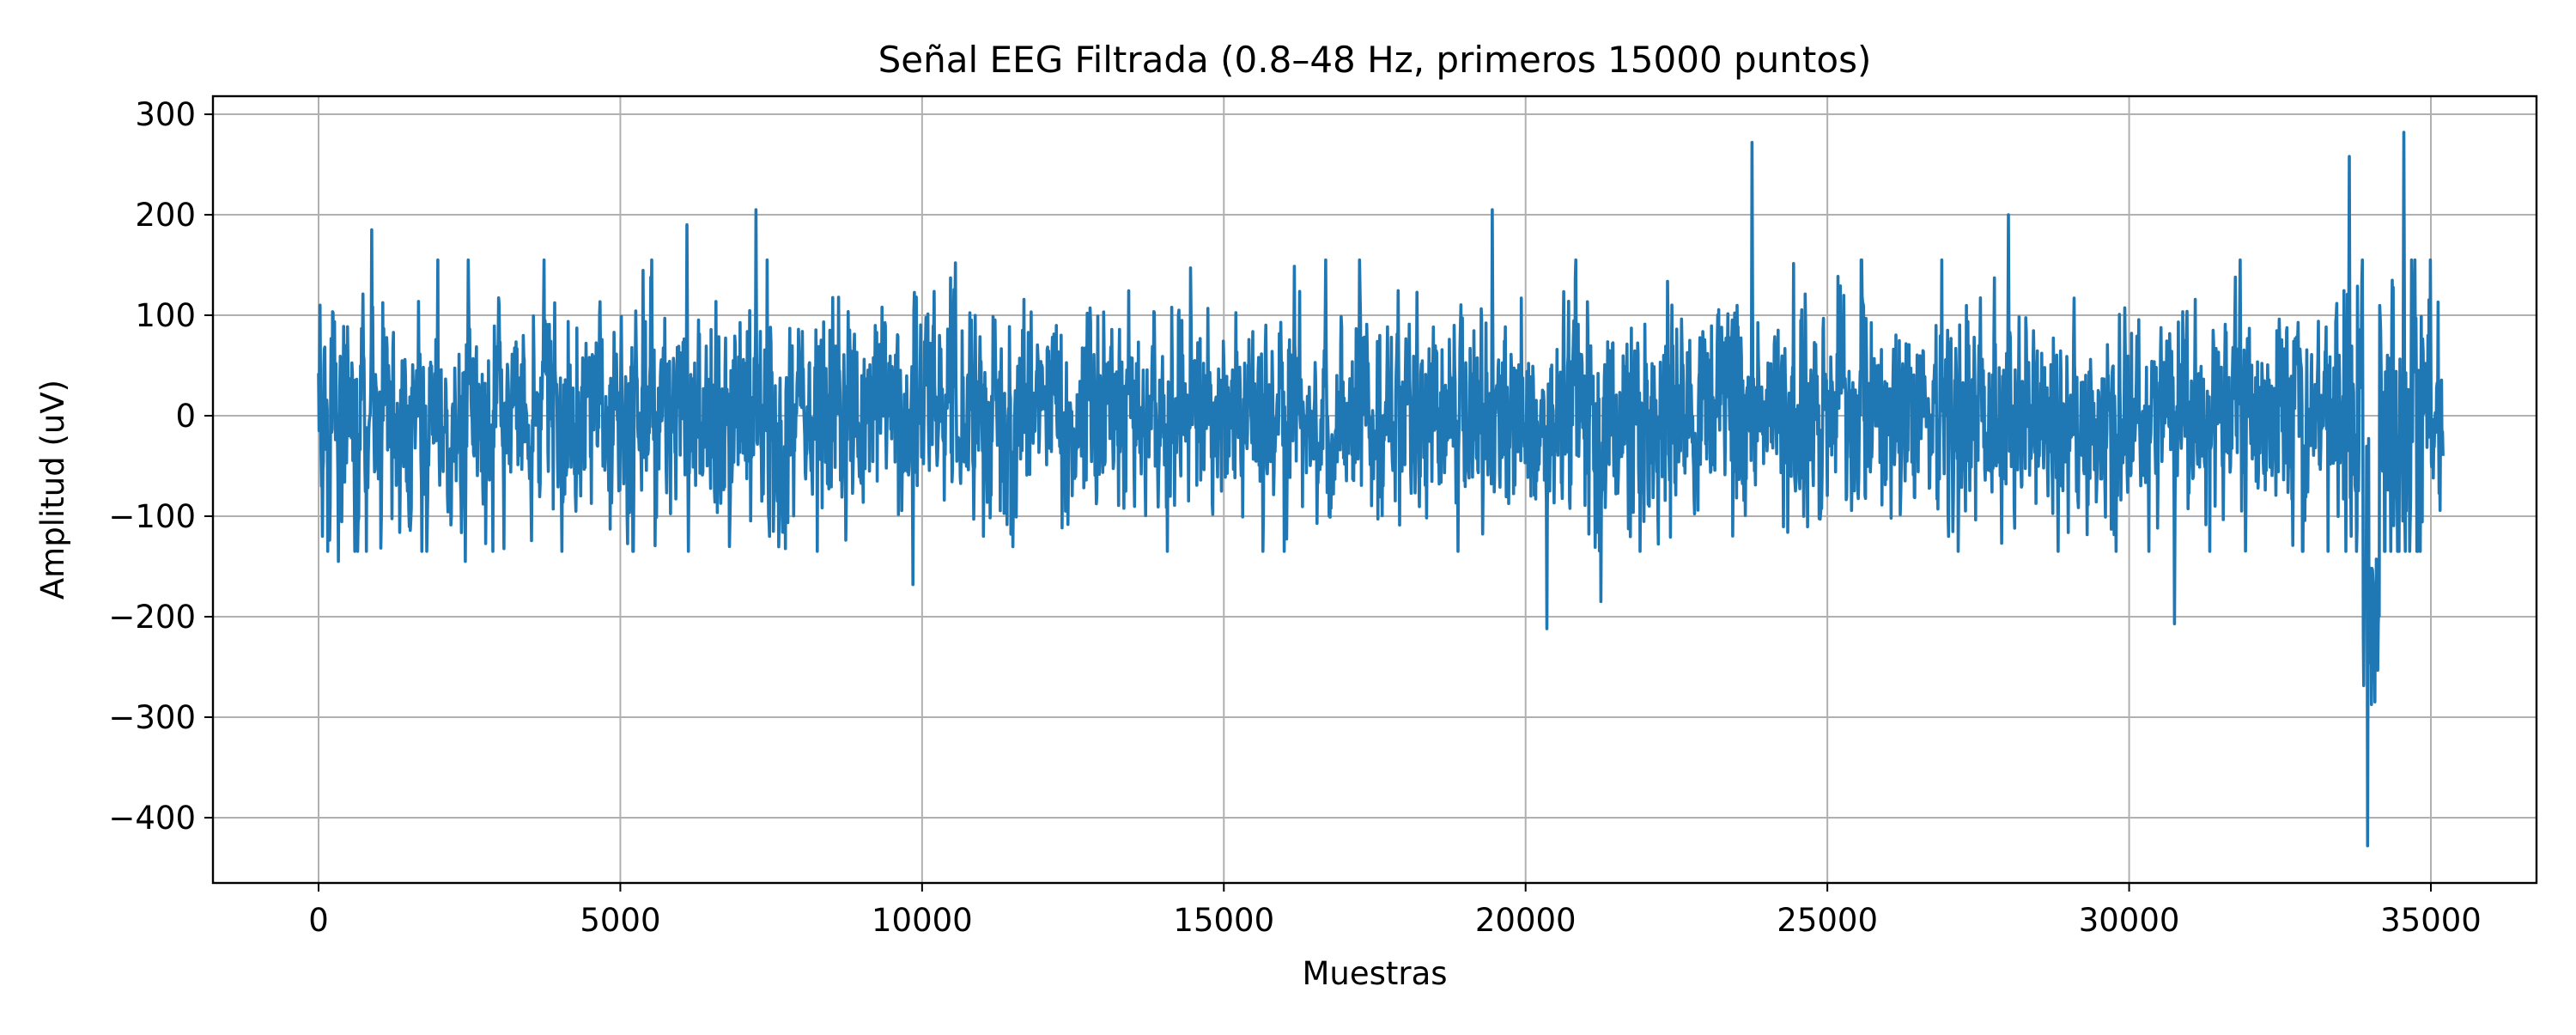  Describe the element at coordinates (2431, 920) in the screenshot. I see `x-tick-label: 35000` at that location.